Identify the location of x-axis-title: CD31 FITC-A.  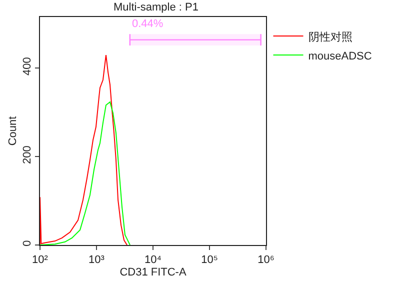
(153, 272).